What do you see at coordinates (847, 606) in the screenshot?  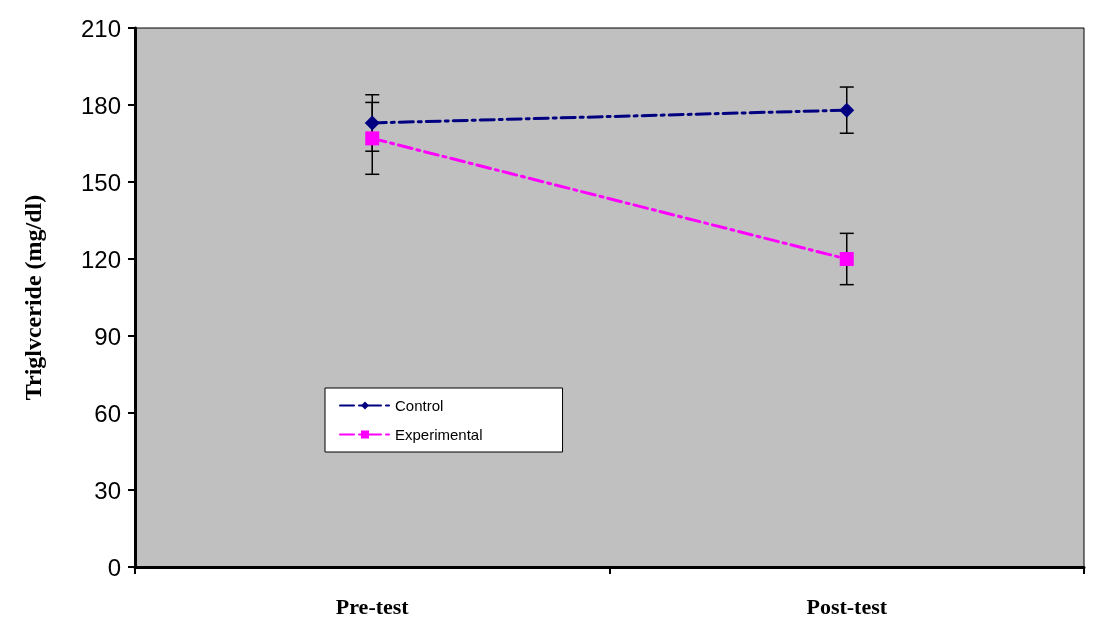 I see `x-tick-label: Post-test` at bounding box center [847, 606].